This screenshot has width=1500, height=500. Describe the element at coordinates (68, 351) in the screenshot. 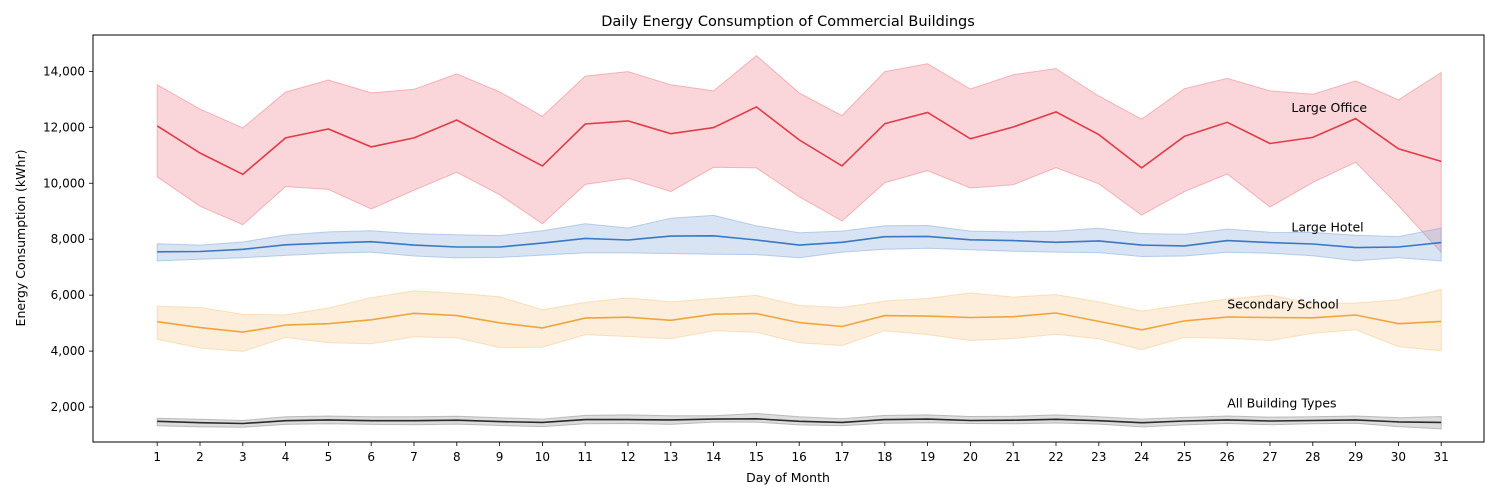

I see `y-tick-label: 4,000` at that location.